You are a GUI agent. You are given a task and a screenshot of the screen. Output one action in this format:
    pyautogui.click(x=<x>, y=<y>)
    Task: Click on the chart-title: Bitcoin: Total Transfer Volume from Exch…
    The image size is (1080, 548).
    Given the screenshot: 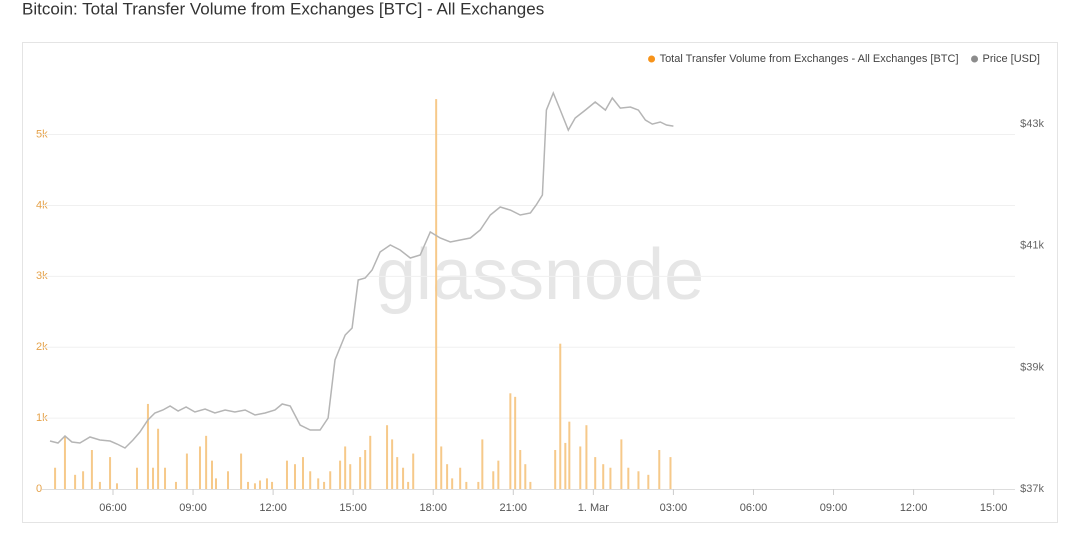 What is the action you would take?
    pyautogui.click(x=283, y=9)
    